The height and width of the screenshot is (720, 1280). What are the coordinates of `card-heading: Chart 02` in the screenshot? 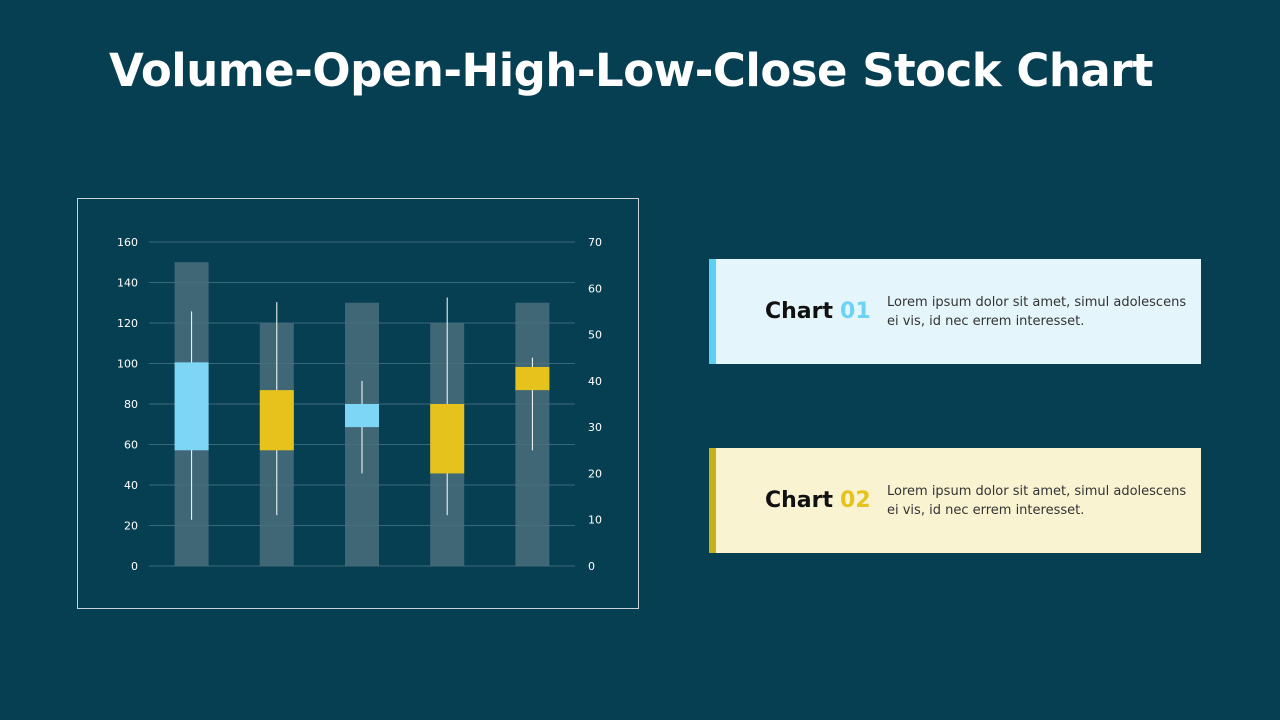 It's located at (818, 500).